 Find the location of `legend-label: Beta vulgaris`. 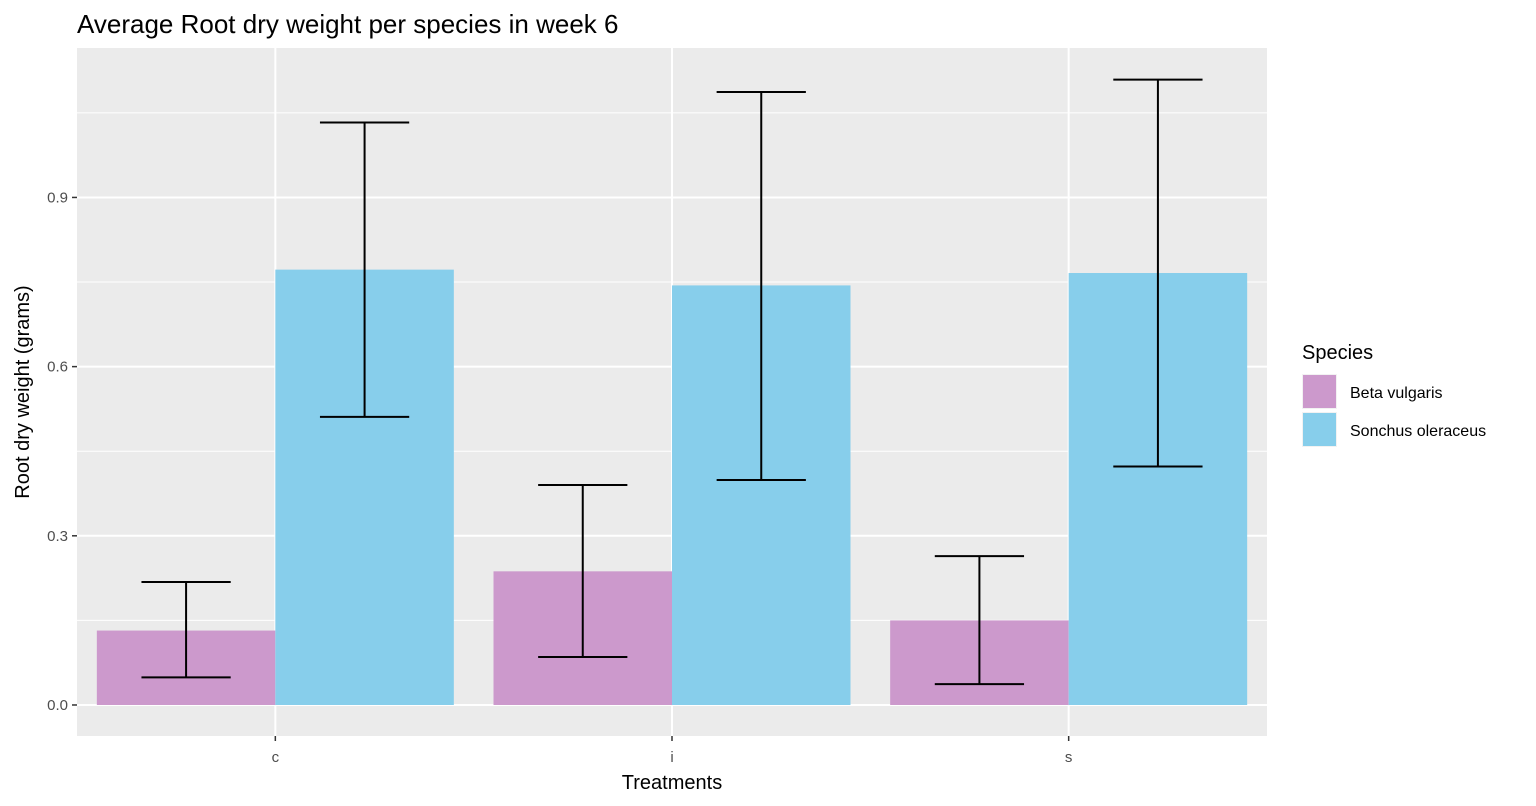

legend-label: Beta vulgaris is located at coordinates (1396, 393).